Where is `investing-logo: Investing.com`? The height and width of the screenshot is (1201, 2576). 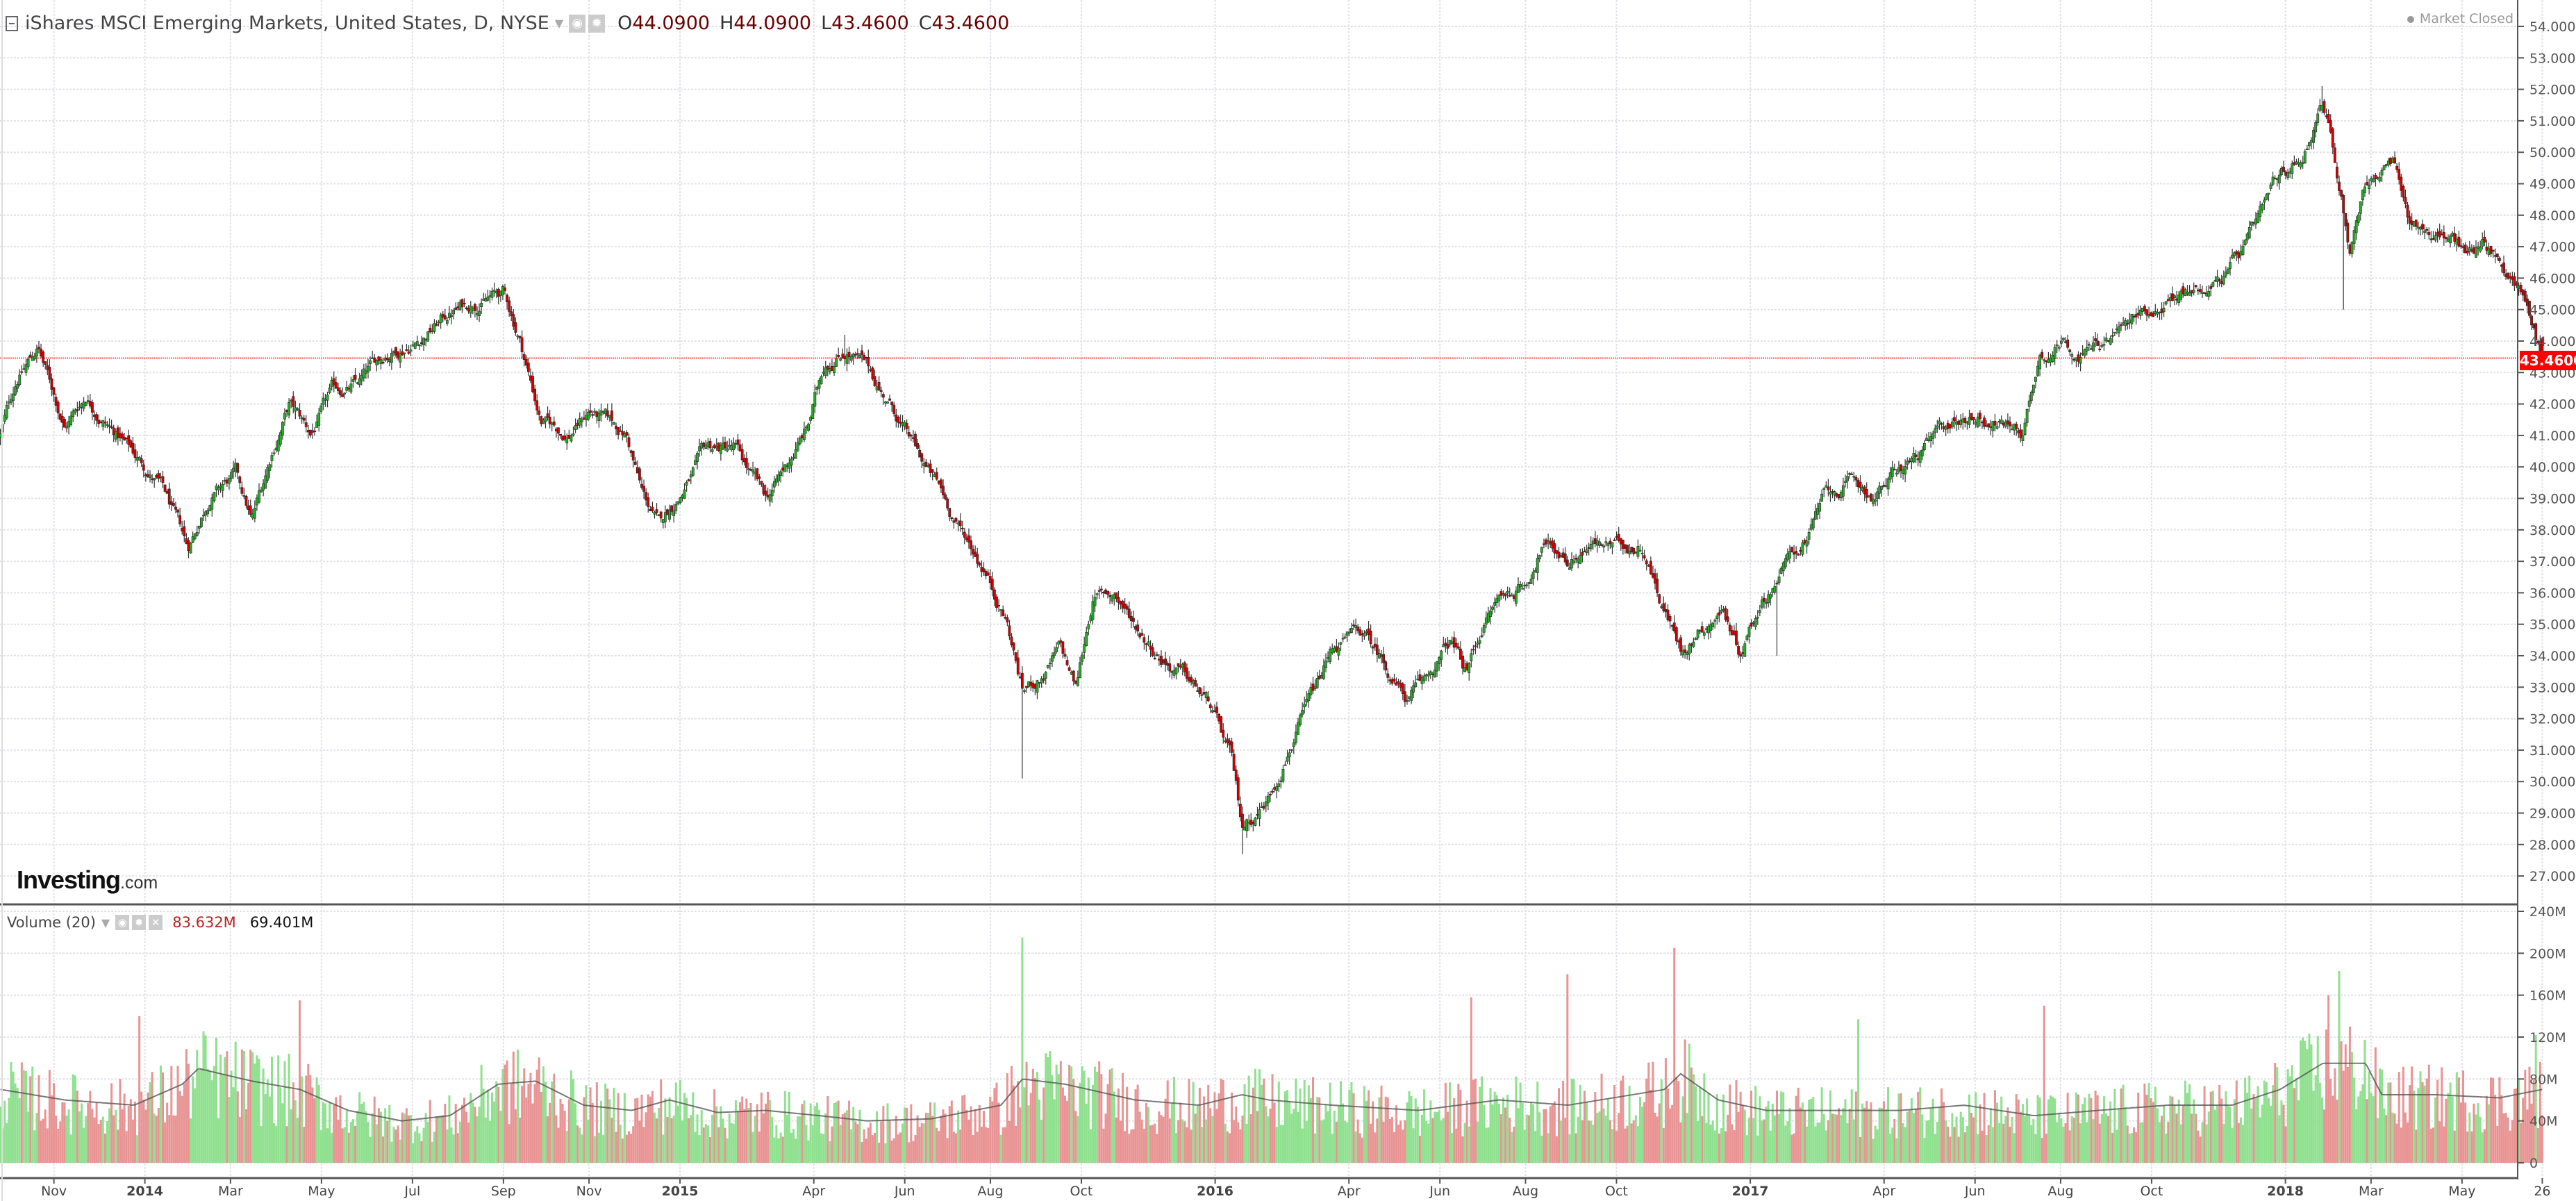 investing-logo: Investing.com is located at coordinates (87, 880).